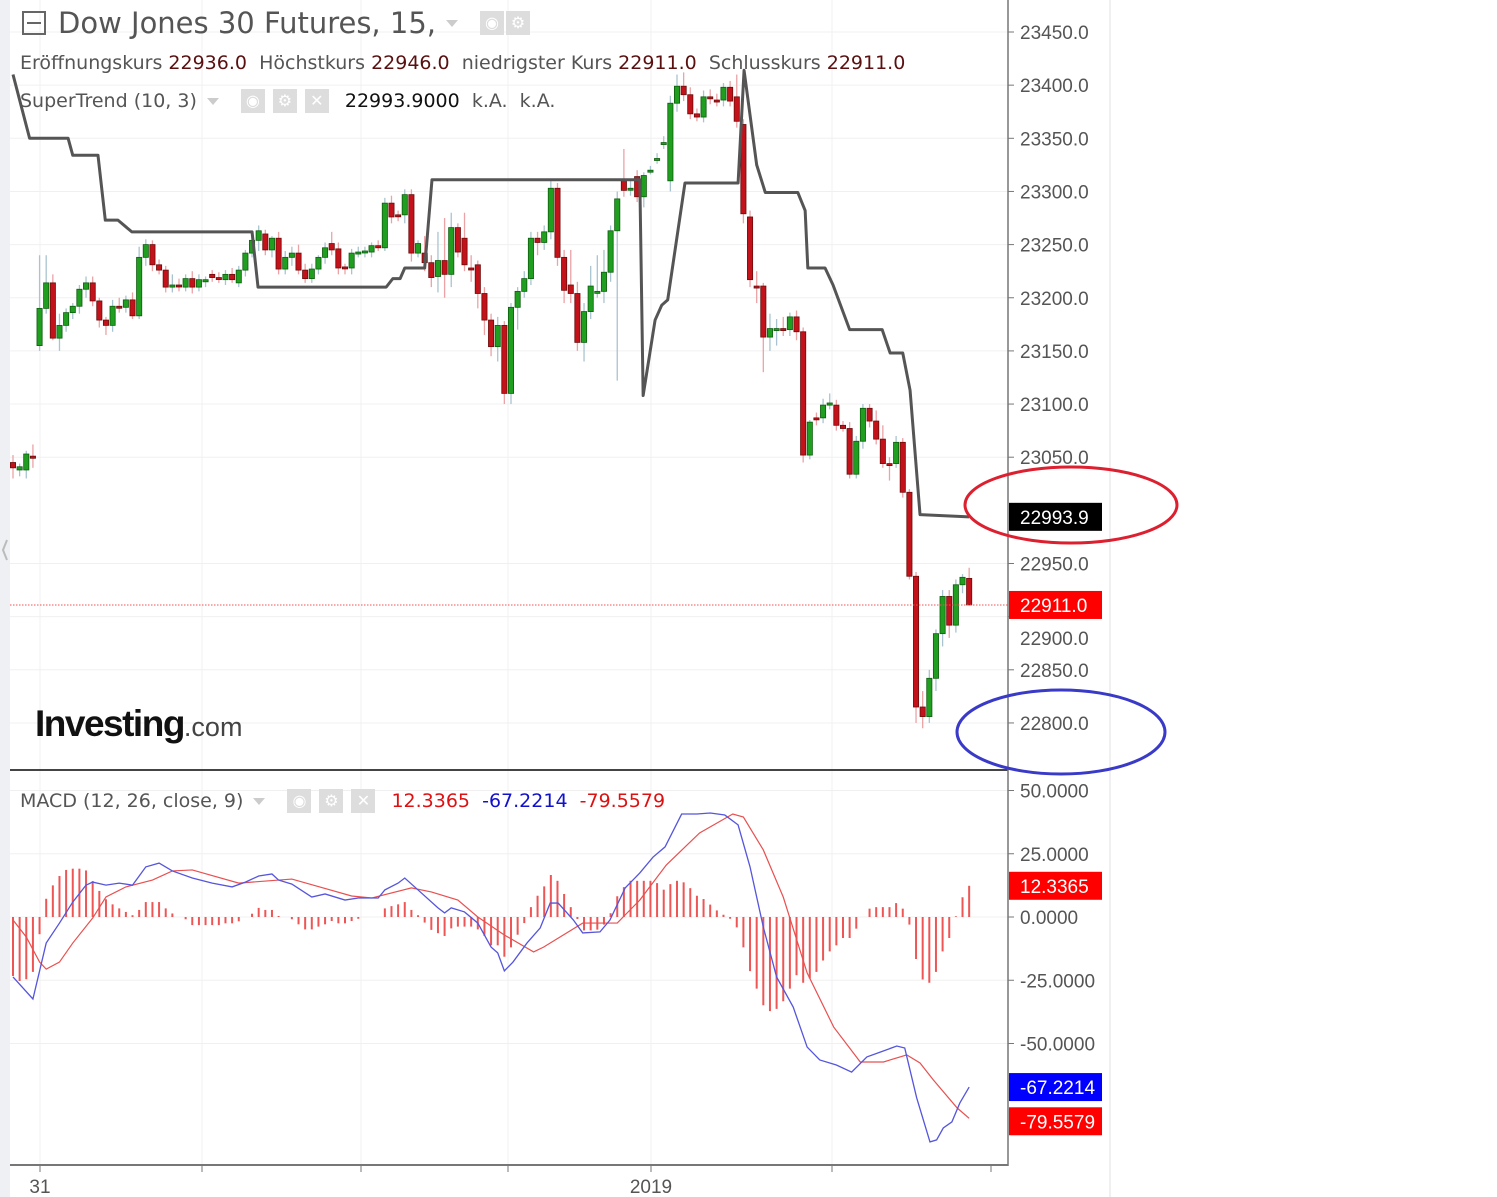 This screenshot has width=1497, height=1197. What do you see at coordinates (1054, 887) in the screenshot?
I see `macd-hist-label: 12.3365` at bounding box center [1054, 887].